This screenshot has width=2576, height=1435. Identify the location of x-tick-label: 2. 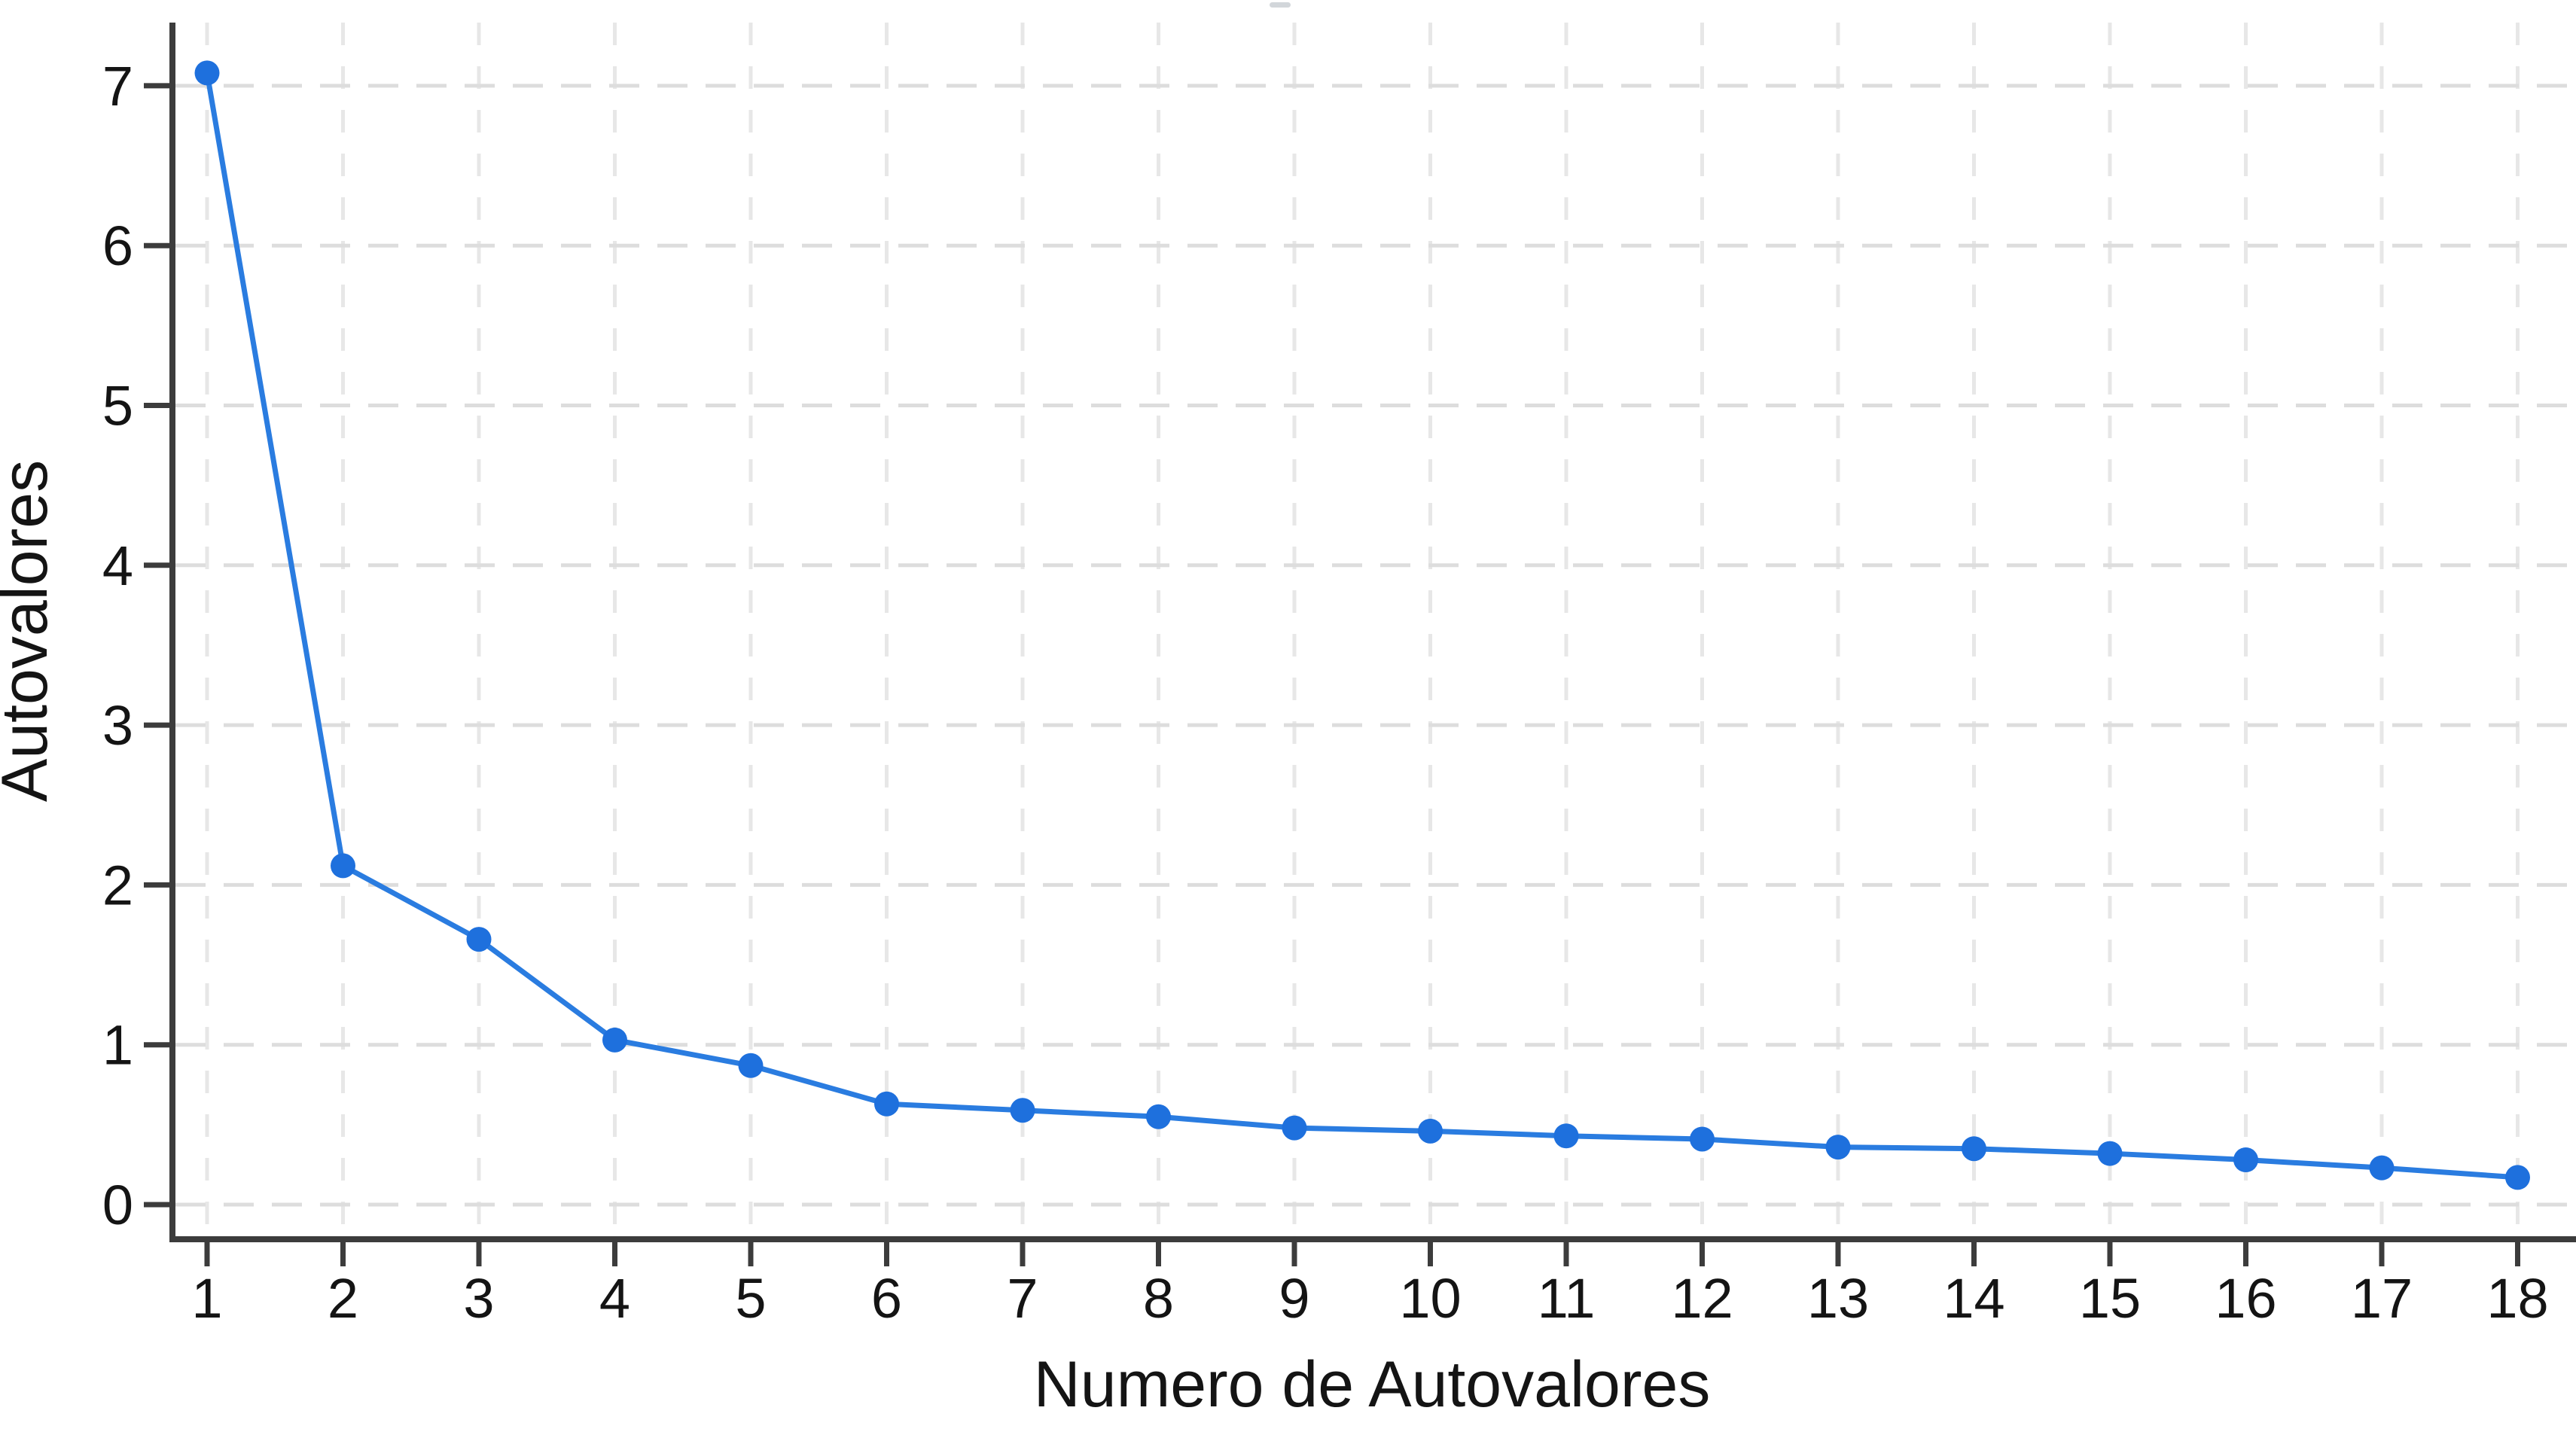
(343, 1298).